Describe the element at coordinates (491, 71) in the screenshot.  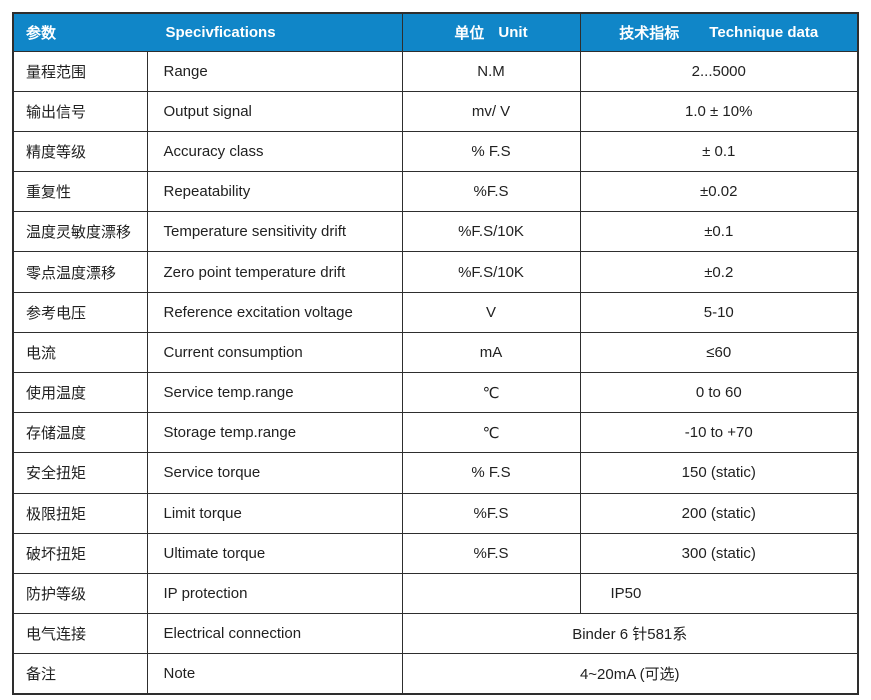
I see `unit-cell: N.M` at that location.